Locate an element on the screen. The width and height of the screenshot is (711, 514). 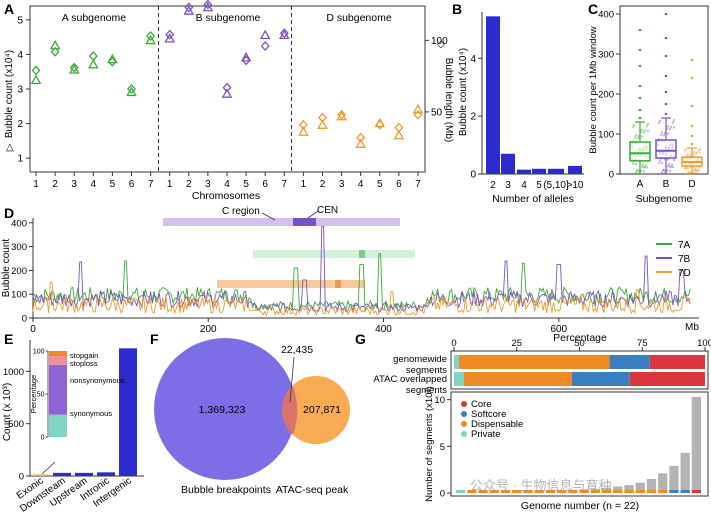
panel-g-bottom-frame is located at coordinates (579, 444).